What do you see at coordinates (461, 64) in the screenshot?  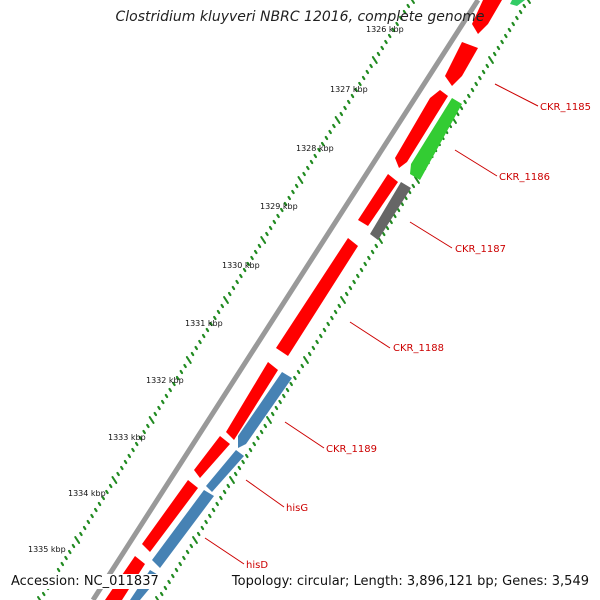 I see `gene-arrow-ckr-1185-region` at bounding box center [461, 64].